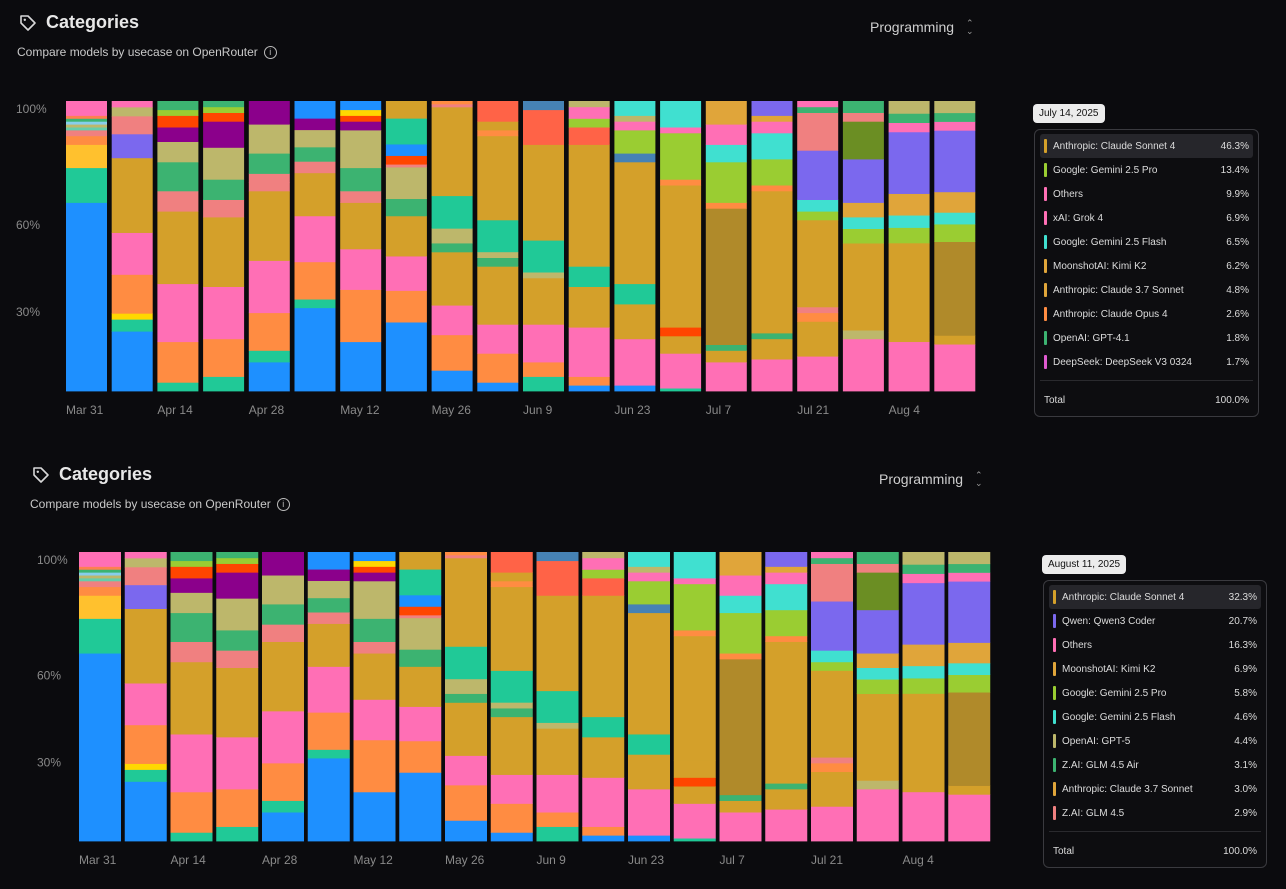 This screenshot has height=889, width=1286. I want to click on tooltip-row: Anthropic: Claude Sonnet 4 32.3%, so click(1155, 597).